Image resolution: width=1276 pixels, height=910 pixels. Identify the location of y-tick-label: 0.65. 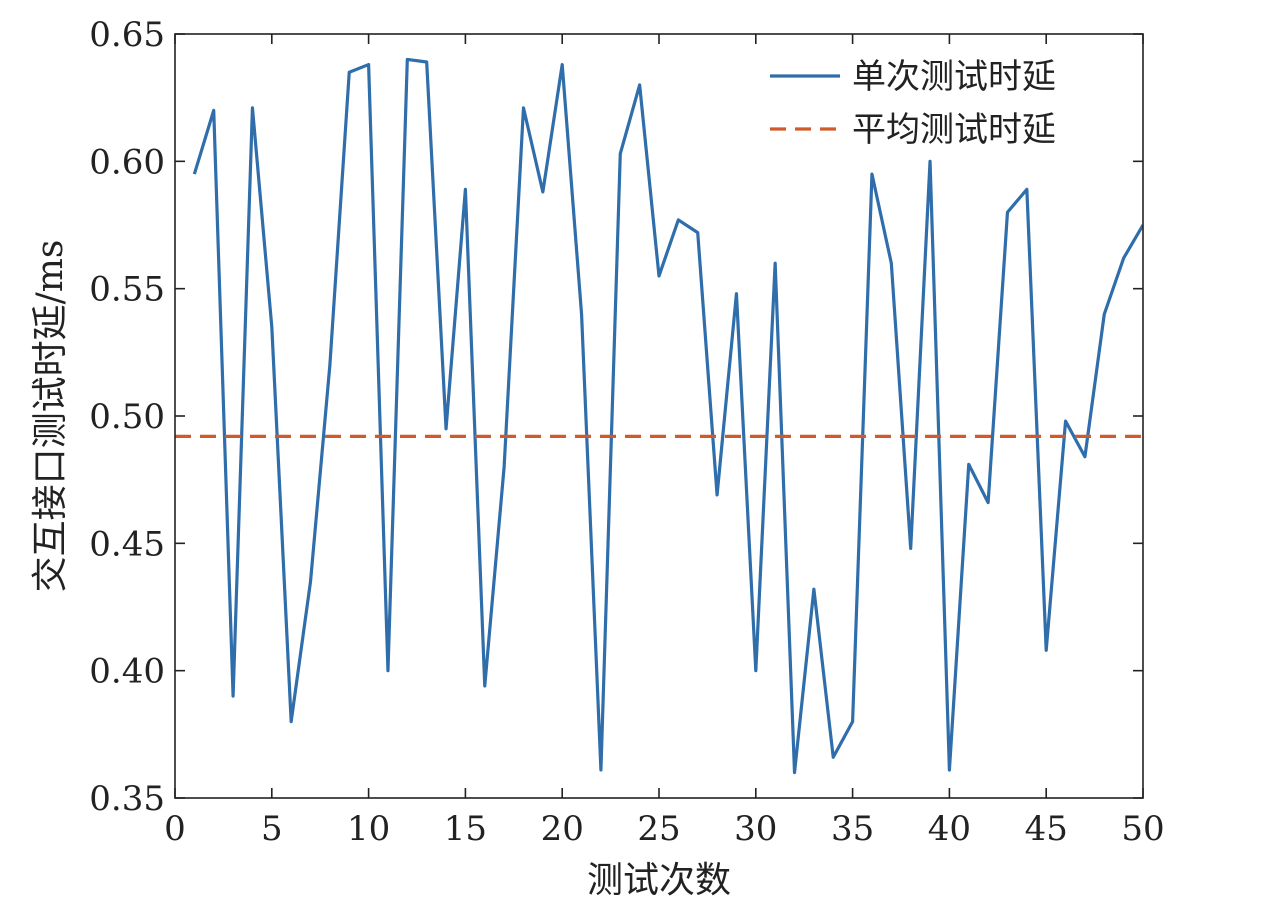
(127, 35).